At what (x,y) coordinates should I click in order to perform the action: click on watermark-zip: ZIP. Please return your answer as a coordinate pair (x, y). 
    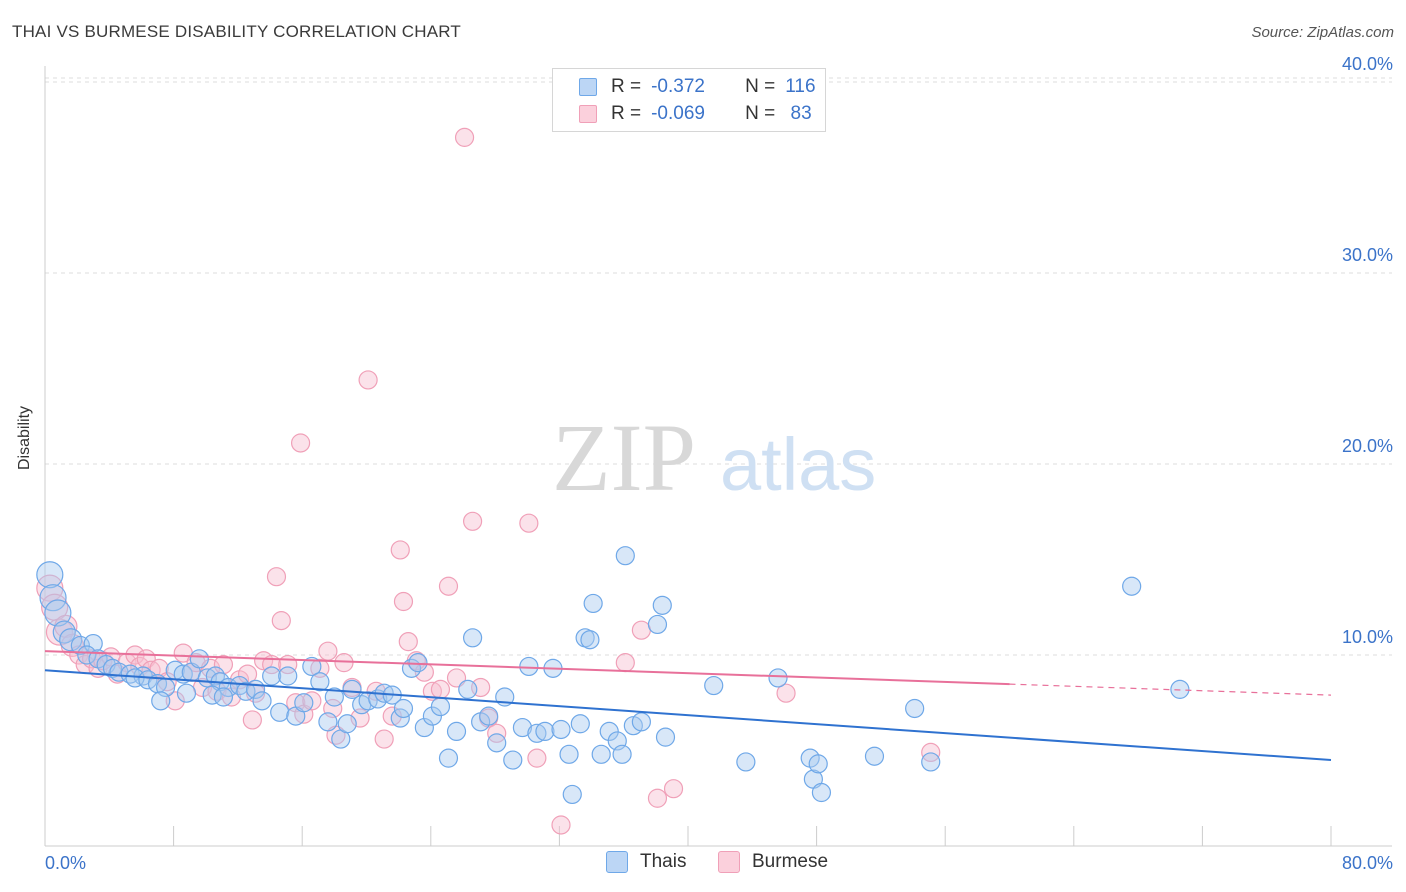
    Looking at the image, I should click on (624, 457).